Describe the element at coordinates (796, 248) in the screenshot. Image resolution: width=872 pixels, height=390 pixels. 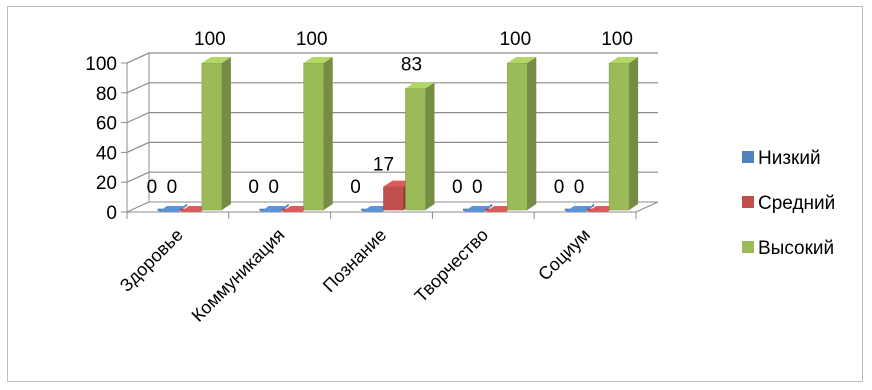
I see `legend-label: Высокий` at that location.